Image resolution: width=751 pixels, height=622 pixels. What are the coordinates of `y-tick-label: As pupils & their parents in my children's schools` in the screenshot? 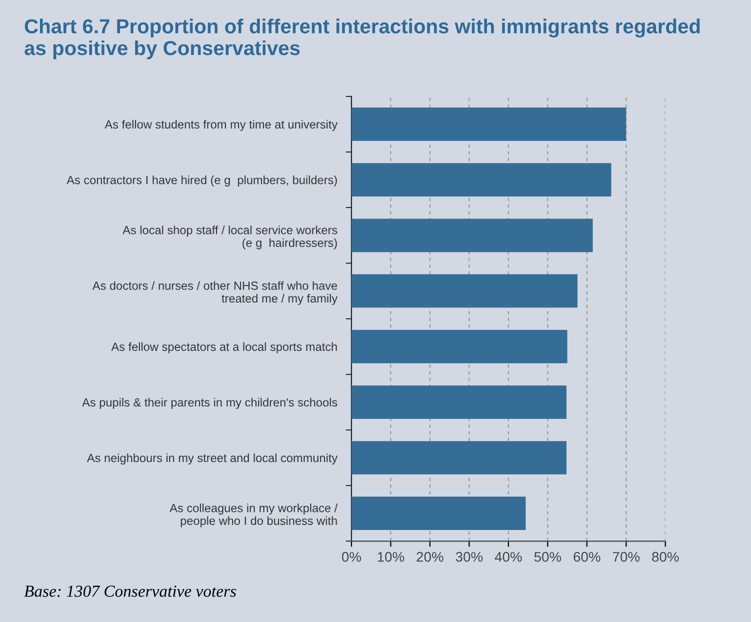 It's located at (210, 403).